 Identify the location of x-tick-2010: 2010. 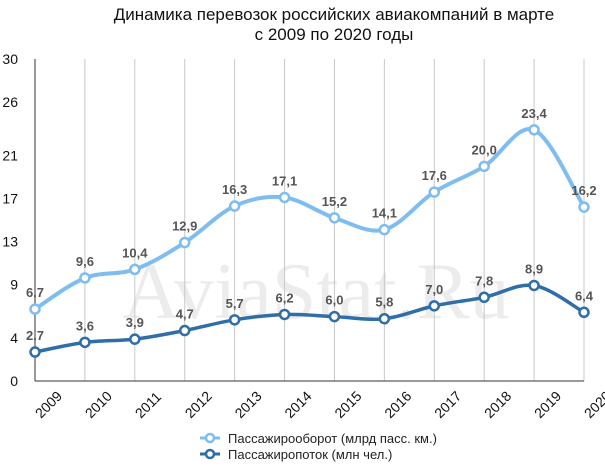
(98, 404).